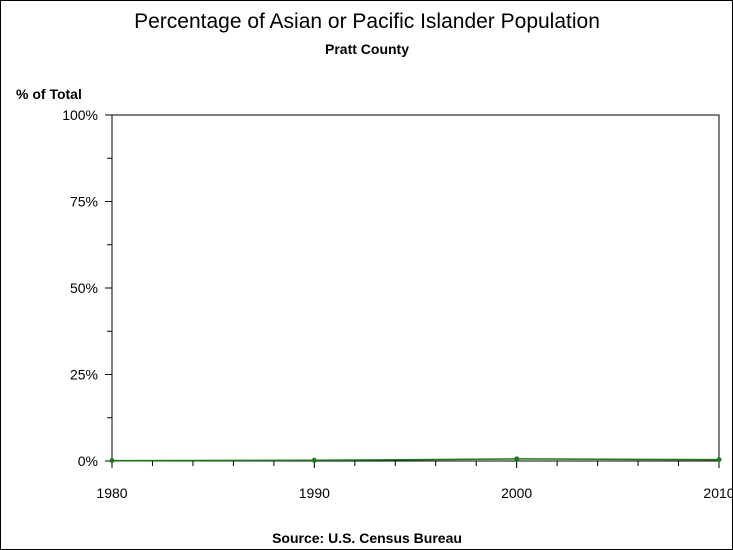  What do you see at coordinates (367, 538) in the screenshot?
I see `source-note: Source: U.S. Census Bureau` at bounding box center [367, 538].